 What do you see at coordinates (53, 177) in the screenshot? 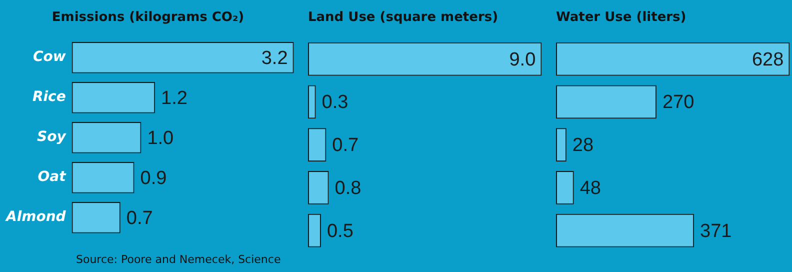
I see `y-tick-label: Oat` at bounding box center [53, 177].